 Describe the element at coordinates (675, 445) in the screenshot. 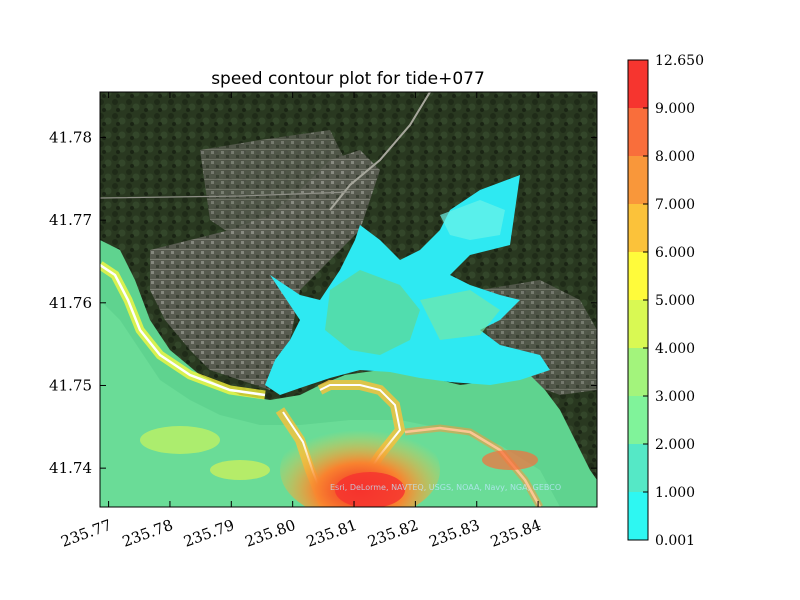

I see `colorbar-tick-label: 2.000` at that location.